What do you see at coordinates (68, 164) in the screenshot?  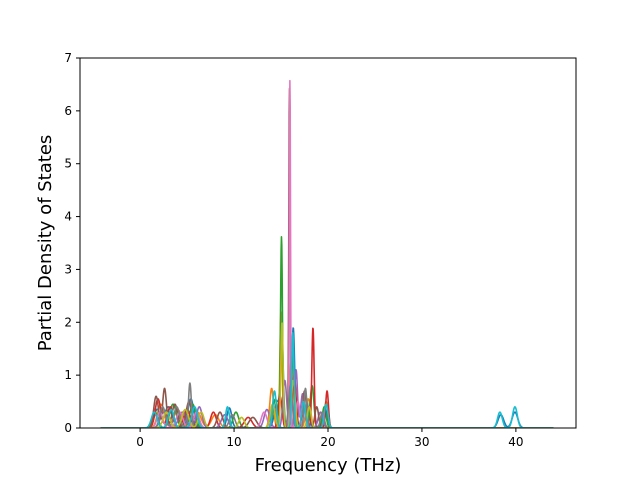 I see `y-tick-label: 5` at bounding box center [68, 164].